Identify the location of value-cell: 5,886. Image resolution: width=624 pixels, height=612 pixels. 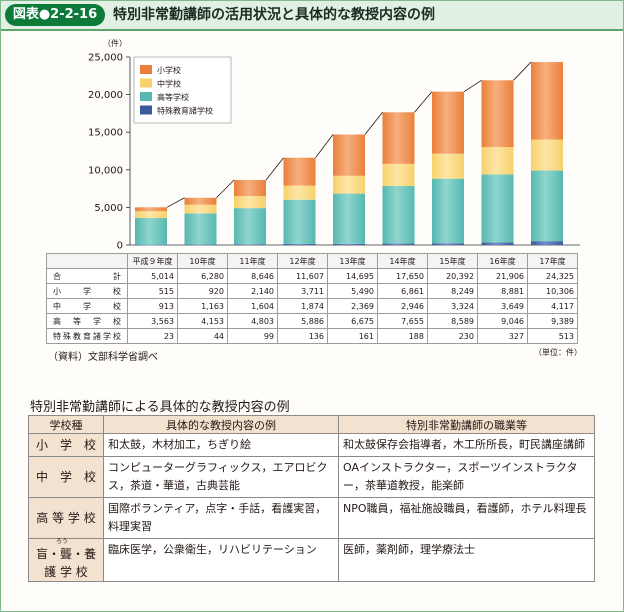
(302, 321).